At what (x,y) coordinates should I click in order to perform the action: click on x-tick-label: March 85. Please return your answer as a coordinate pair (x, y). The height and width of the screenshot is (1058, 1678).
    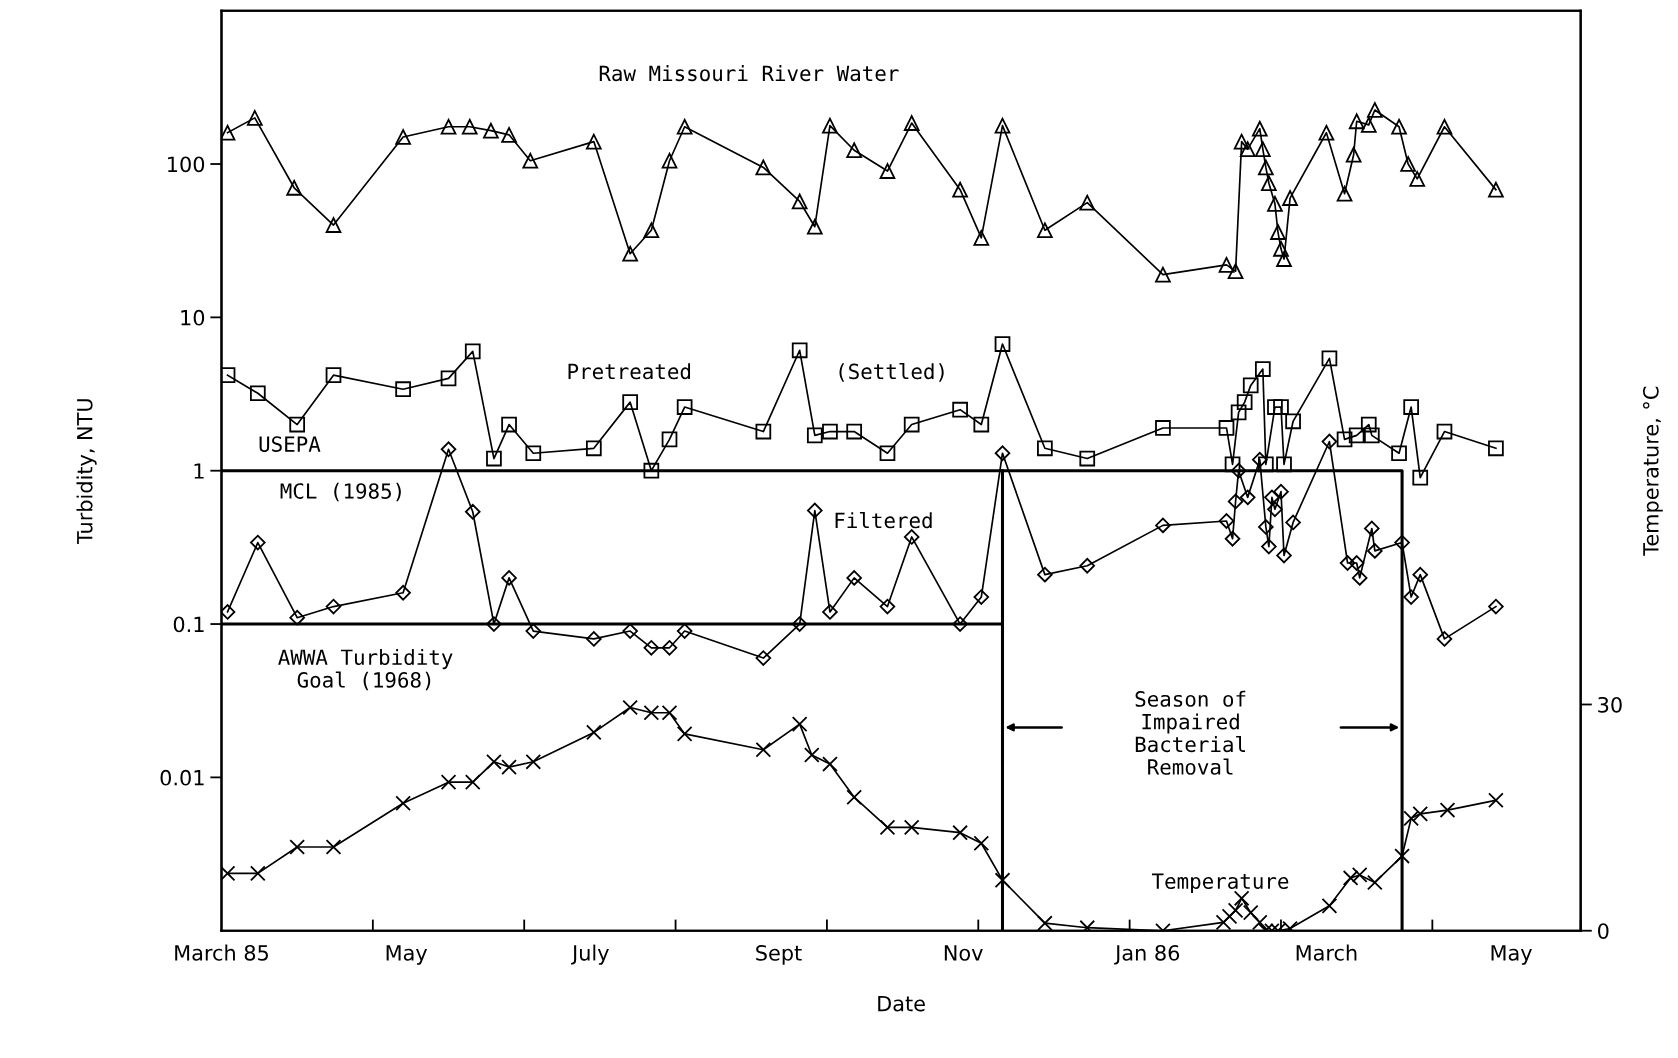
    Looking at the image, I should click on (221, 952).